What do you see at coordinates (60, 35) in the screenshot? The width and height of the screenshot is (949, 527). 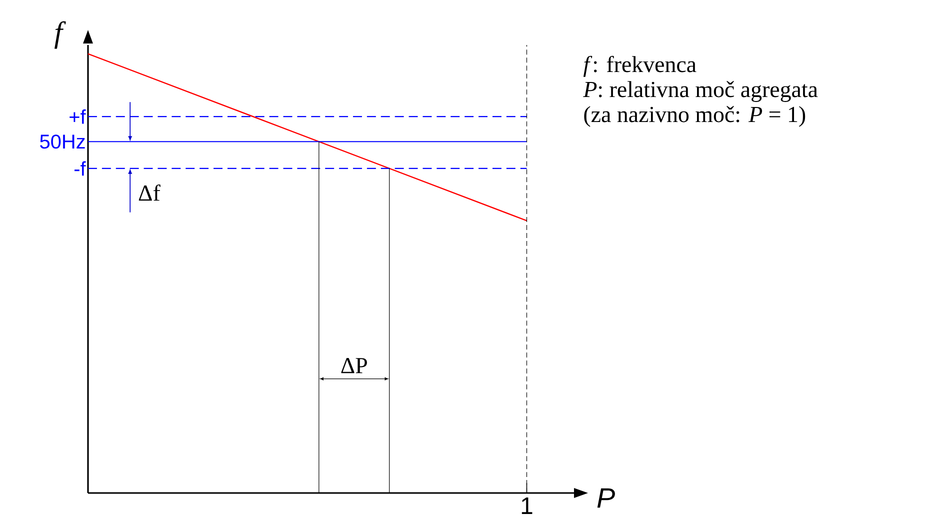 I see `y-axis-title: f` at bounding box center [60, 35].